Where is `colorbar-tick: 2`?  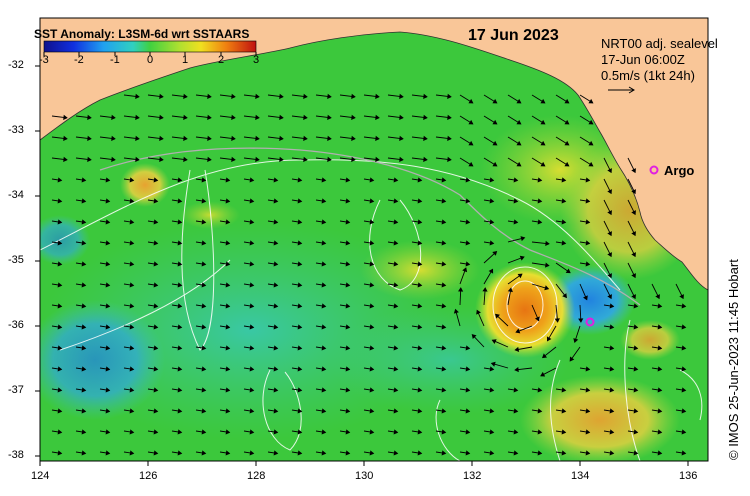 colorbar-tick: 2 is located at coordinates (221, 60).